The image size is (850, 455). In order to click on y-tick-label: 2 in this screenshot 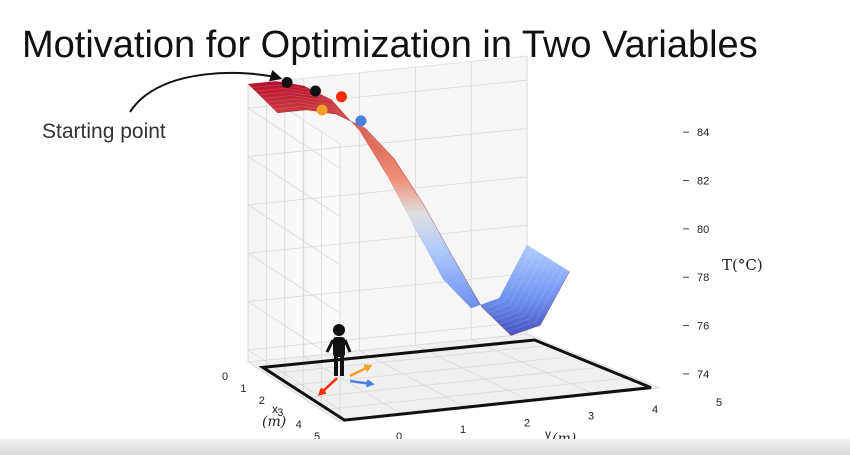, I will do `click(527, 423)`.